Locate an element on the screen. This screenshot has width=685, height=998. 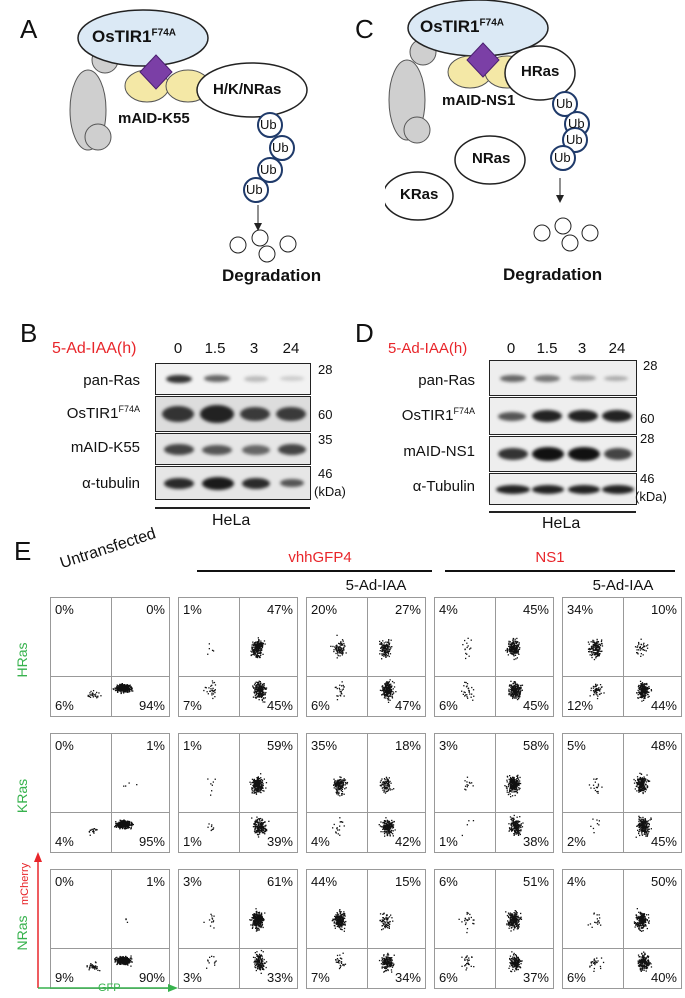
row-label-kras: KRas is located at coordinates (22, 796).